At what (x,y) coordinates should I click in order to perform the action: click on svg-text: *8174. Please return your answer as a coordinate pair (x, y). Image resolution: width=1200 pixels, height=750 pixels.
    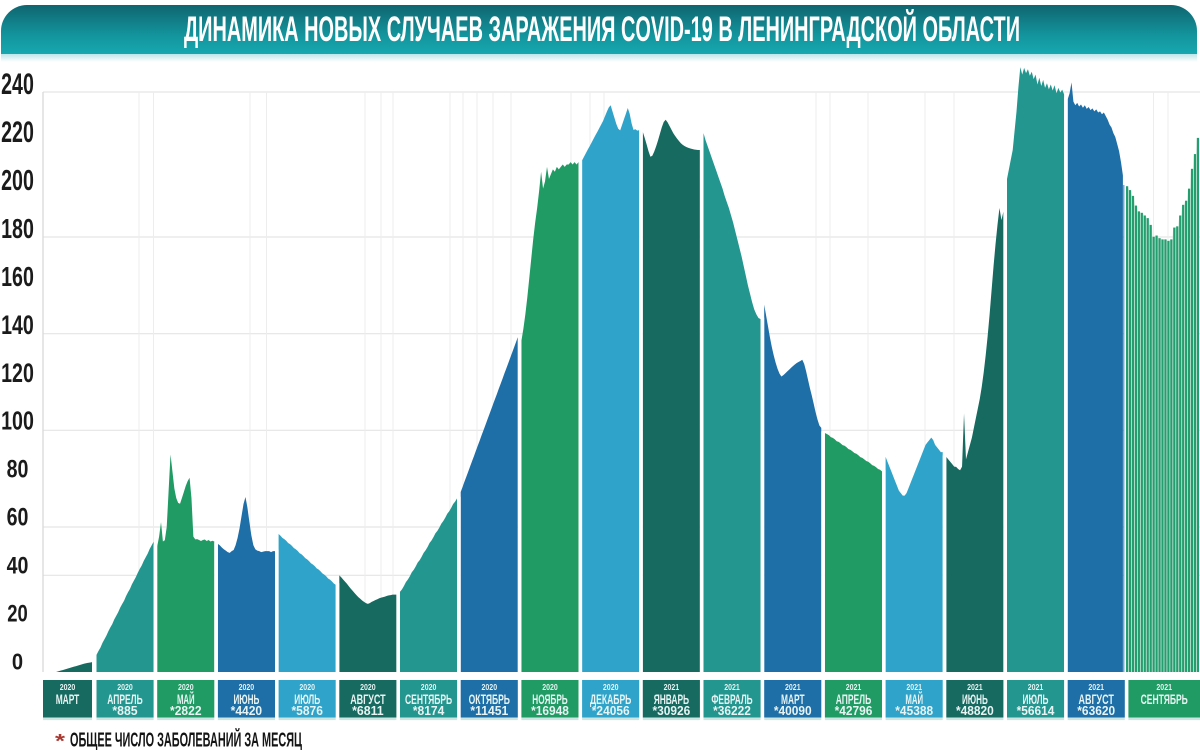
    Looking at the image, I should click on (429, 710).